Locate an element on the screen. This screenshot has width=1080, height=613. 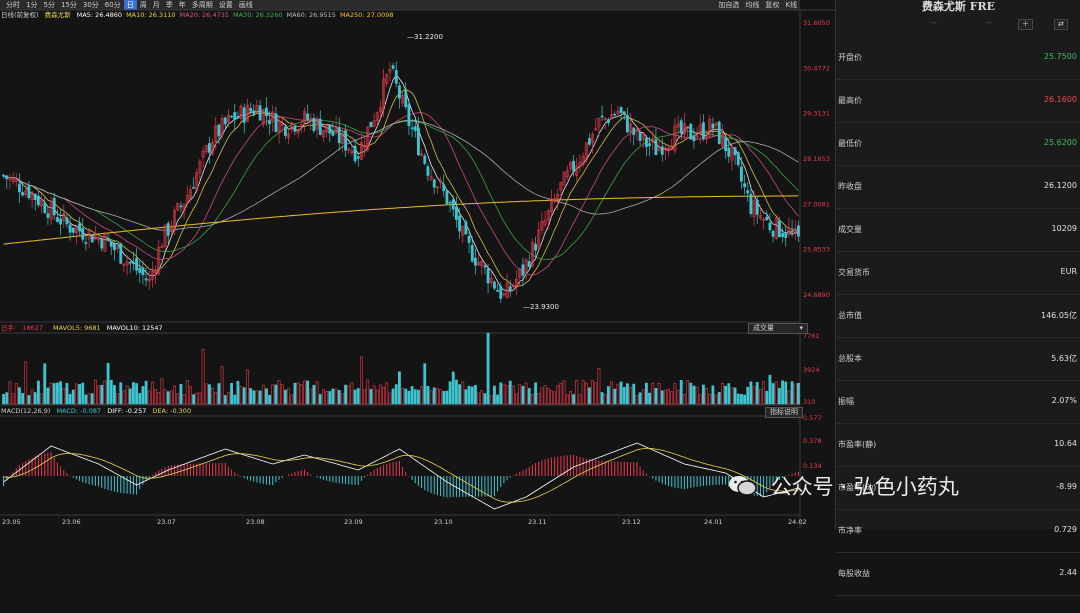
macd-axis-label: 0.378 is located at coordinates (812, 441).